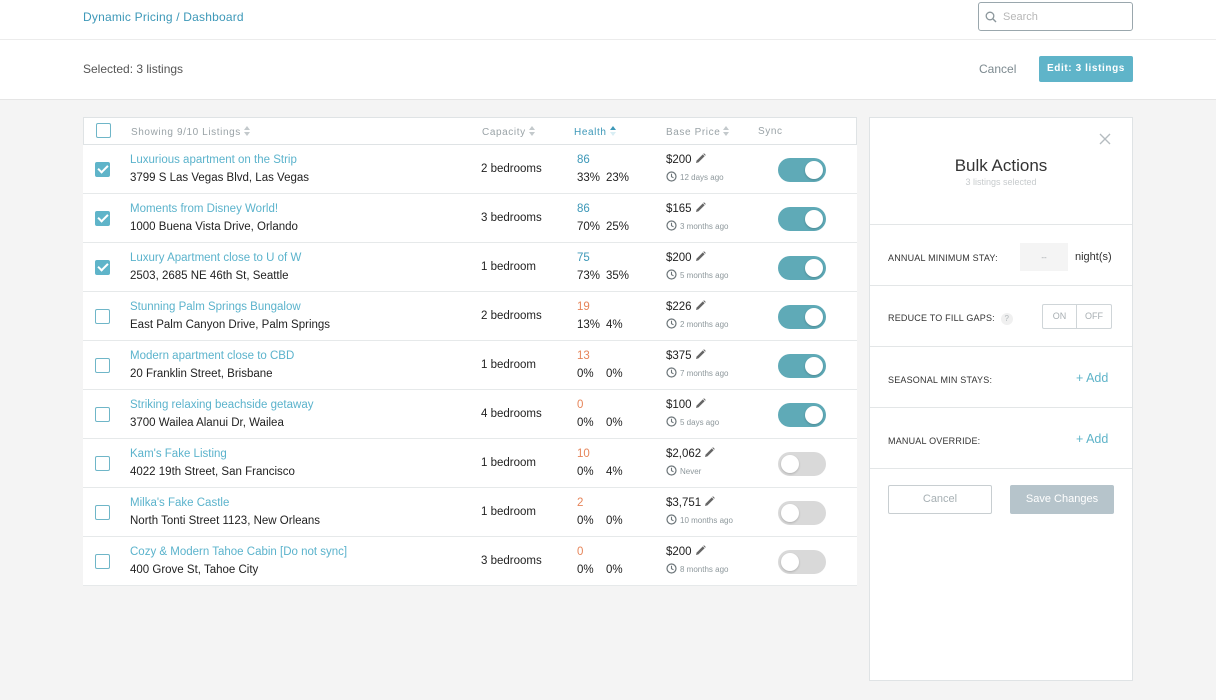 This screenshot has height=700, width=1216. Describe the element at coordinates (770, 131) in the screenshot. I see `column-header-sync: Sync` at that location.